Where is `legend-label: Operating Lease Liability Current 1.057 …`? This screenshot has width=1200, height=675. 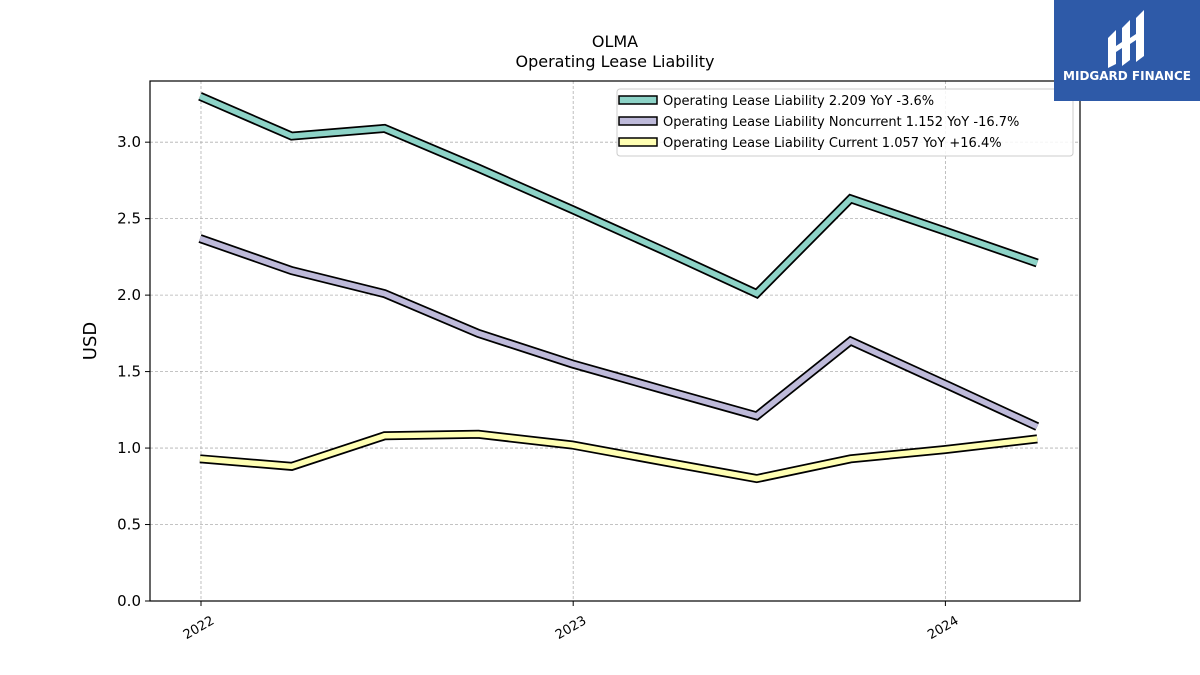 legend-label: Operating Lease Liability Current 1.057 … is located at coordinates (832, 143).